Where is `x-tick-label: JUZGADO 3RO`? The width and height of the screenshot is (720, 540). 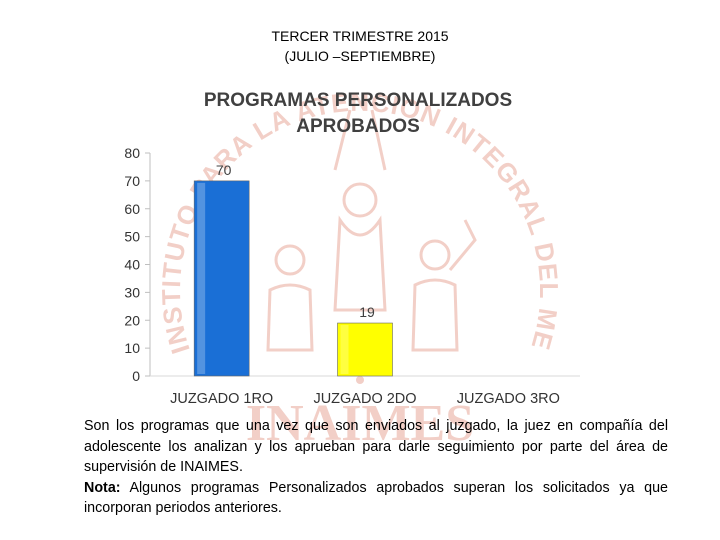
x-tick-label: JUZGADO 3RO is located at coordinates (508, 399).